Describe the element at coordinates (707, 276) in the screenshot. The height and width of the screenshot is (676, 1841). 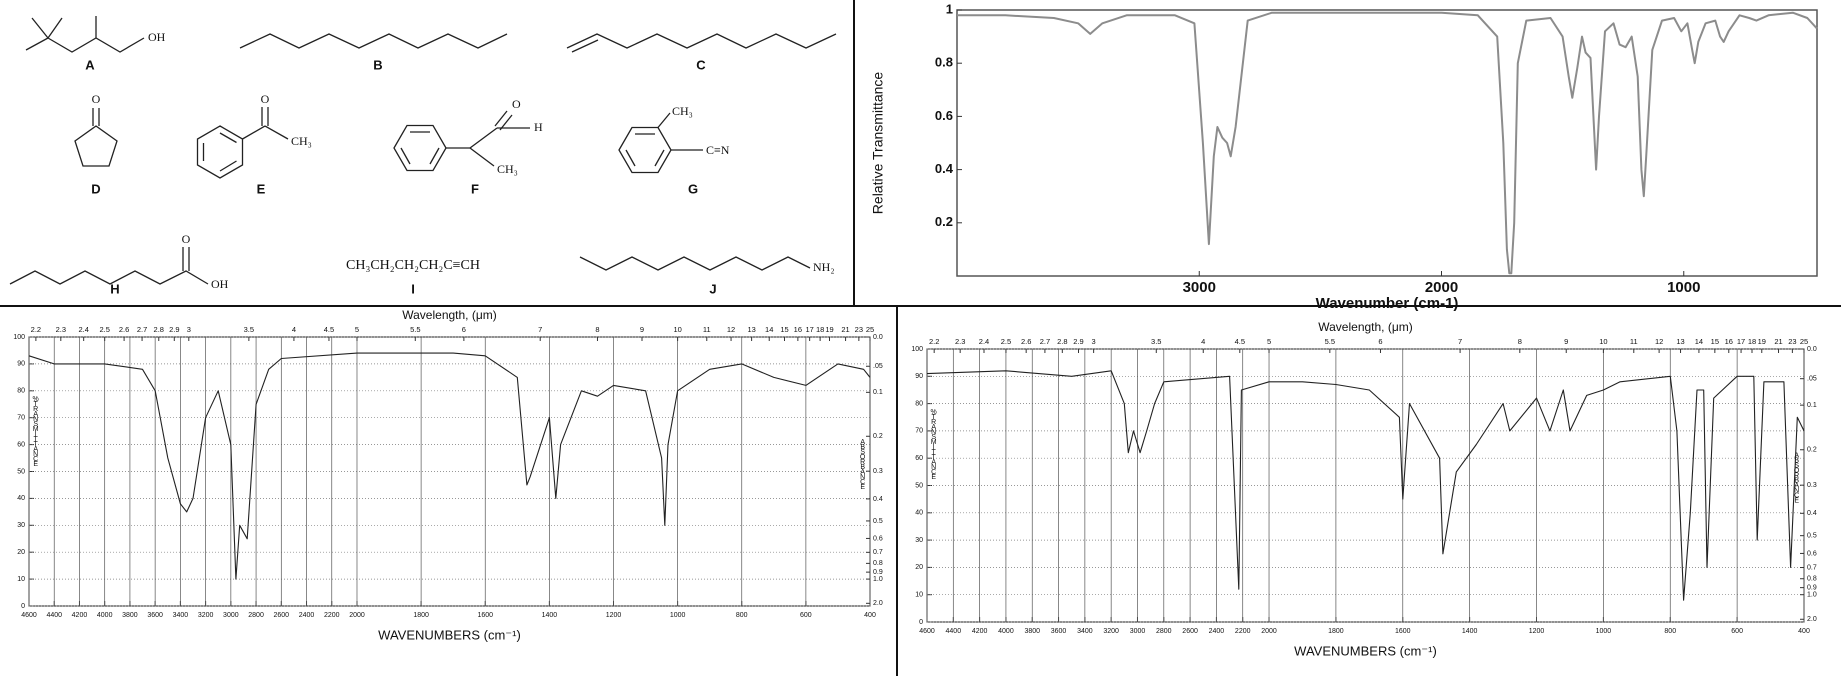
I see `structure-j: NH₂ J` at that location.